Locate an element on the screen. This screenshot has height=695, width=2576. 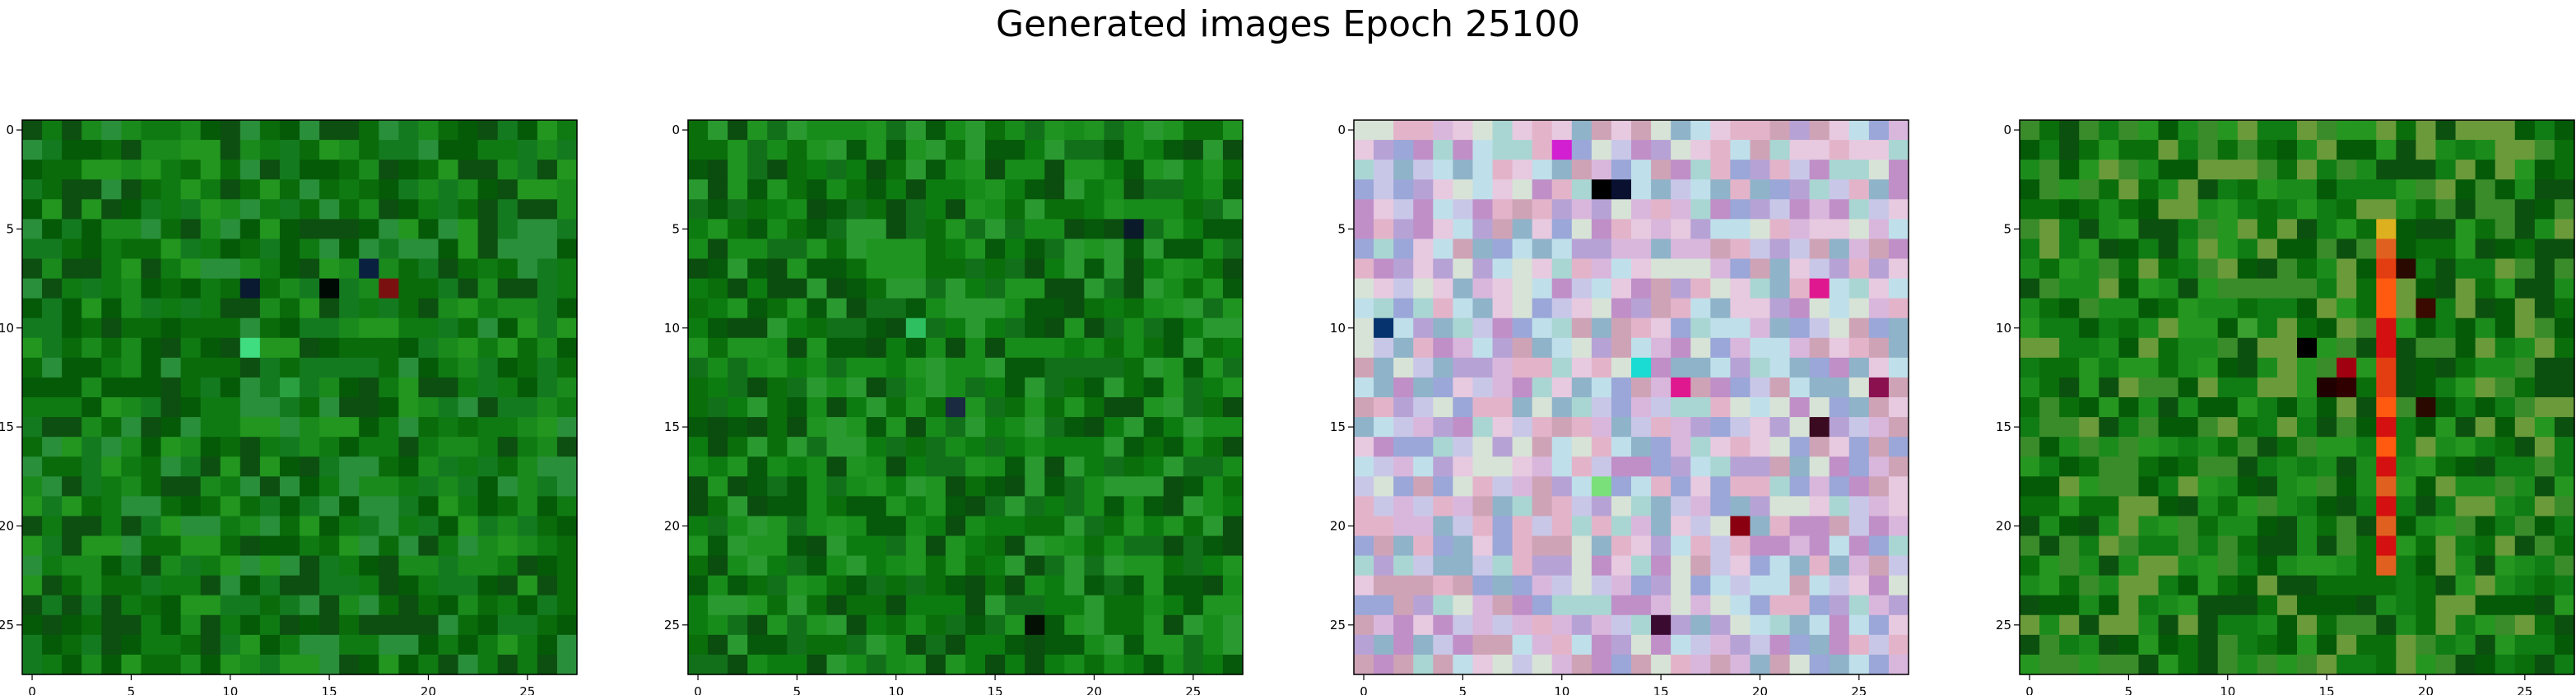
y-tick-label: 10 is located at coordinates (2003, 328).